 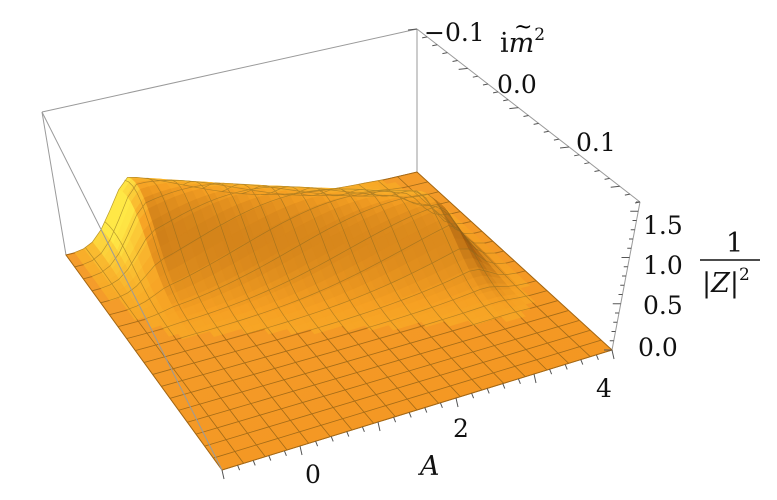 What do you see at coordinates (663, 265) in the screenshot?
I see `z-tick-label: 1.0` at bounding box center [663, 265].